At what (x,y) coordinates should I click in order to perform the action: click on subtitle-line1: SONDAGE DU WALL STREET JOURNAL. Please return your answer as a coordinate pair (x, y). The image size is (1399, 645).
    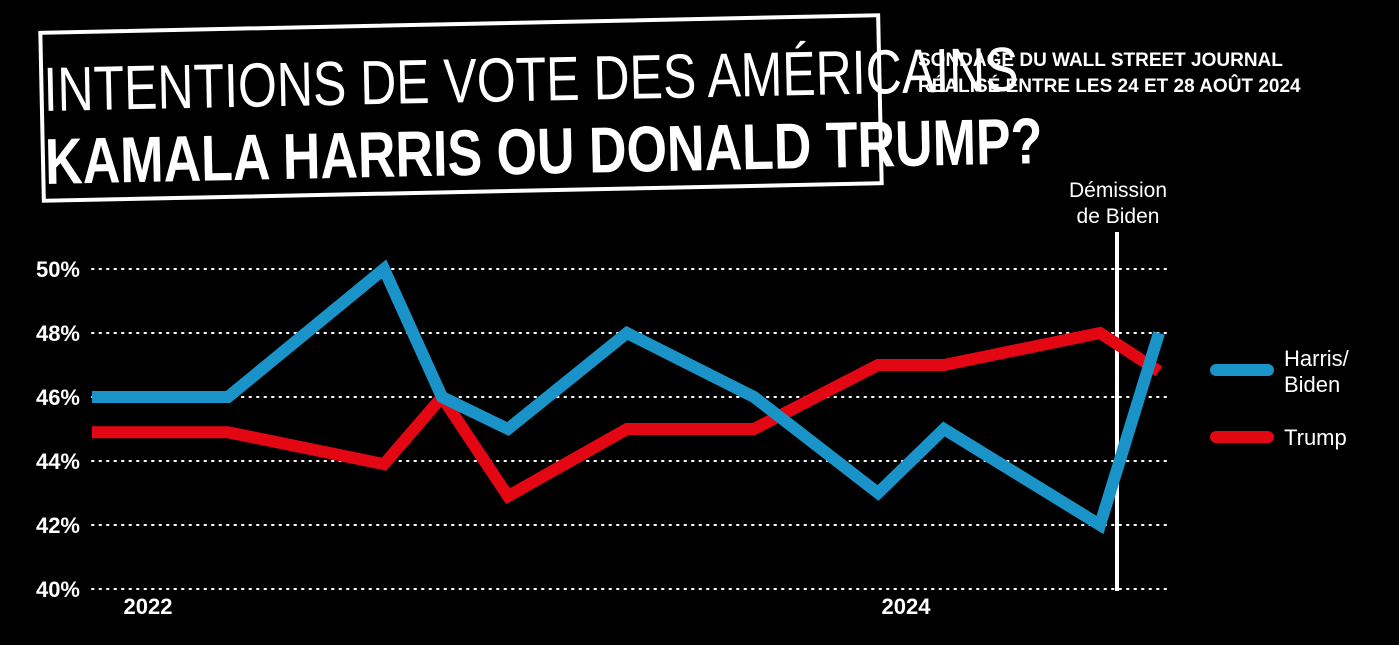
    Looking at the image, I should click on (1100, 60).